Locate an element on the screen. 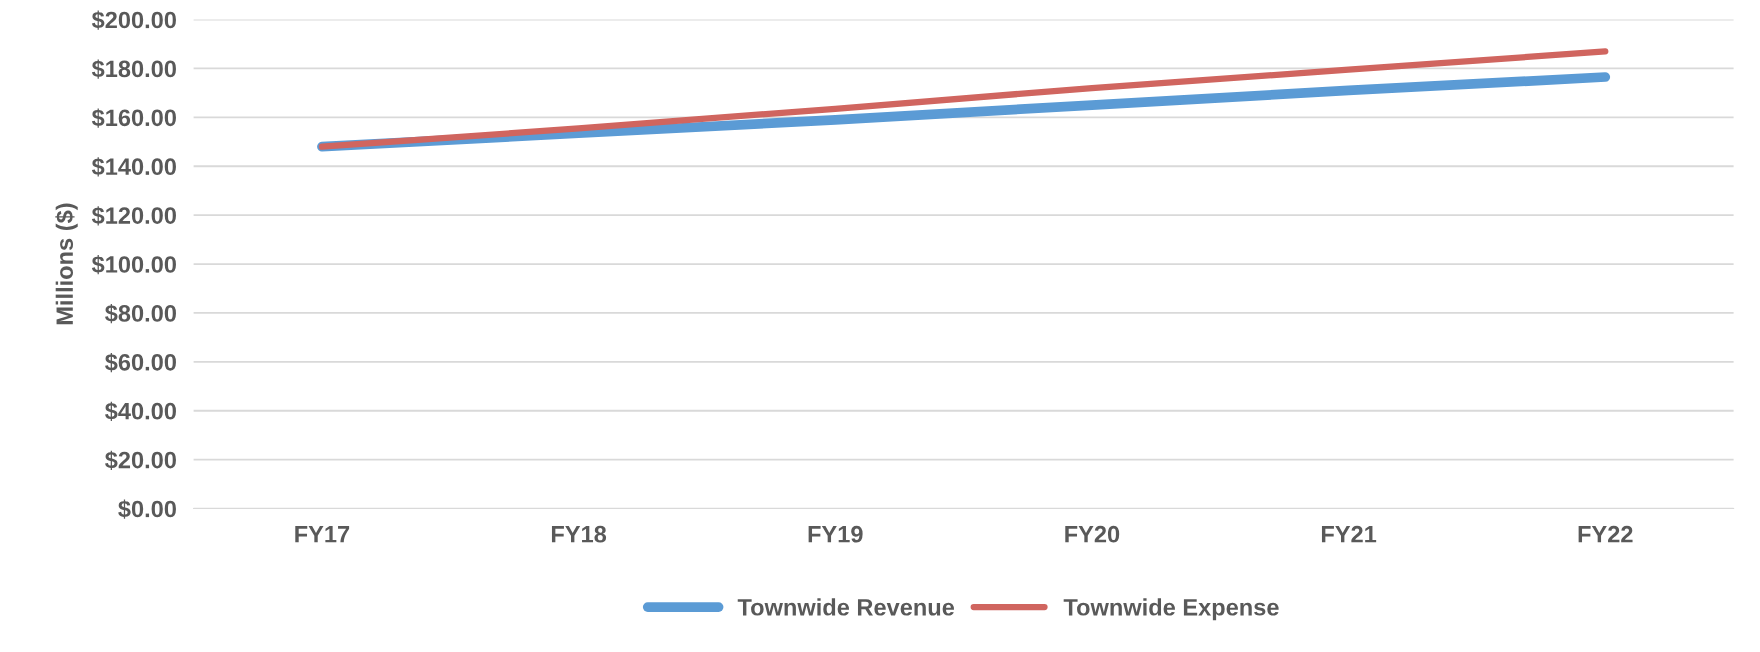  y-tick-label: $180.00 is located at coordinates (133, 69).